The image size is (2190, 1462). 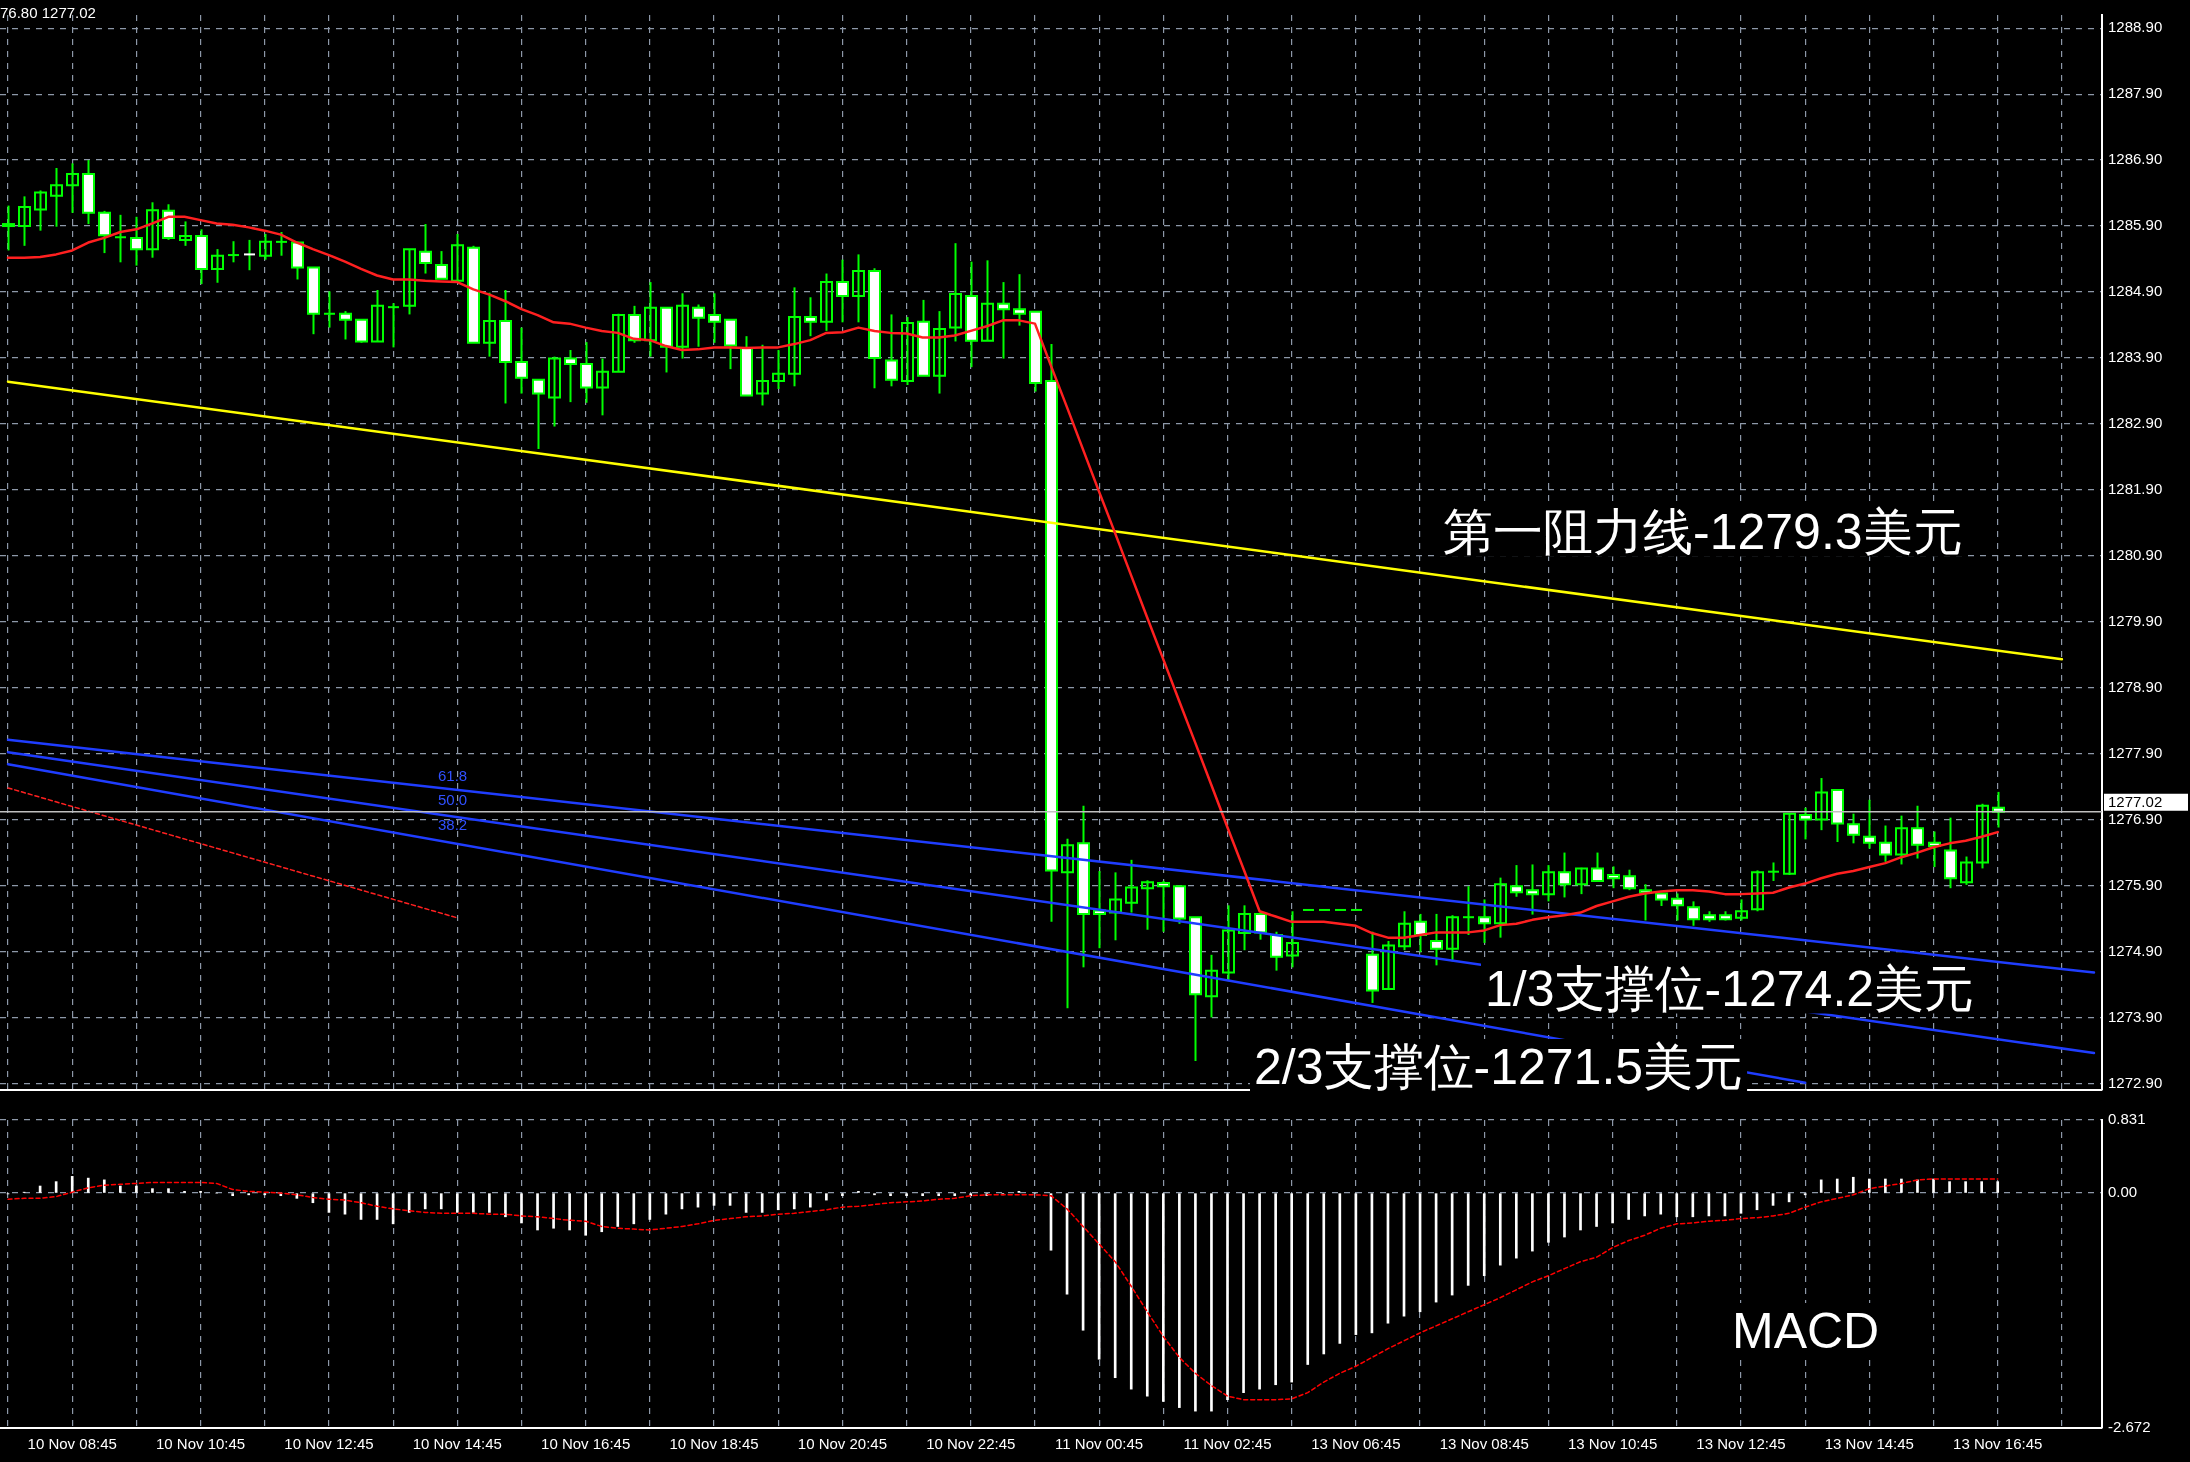 What do you see at coordinates (2135, 818) in the screenshot?
I see `y-tick-label: 1276.90` at bounding box center [2135, 818].